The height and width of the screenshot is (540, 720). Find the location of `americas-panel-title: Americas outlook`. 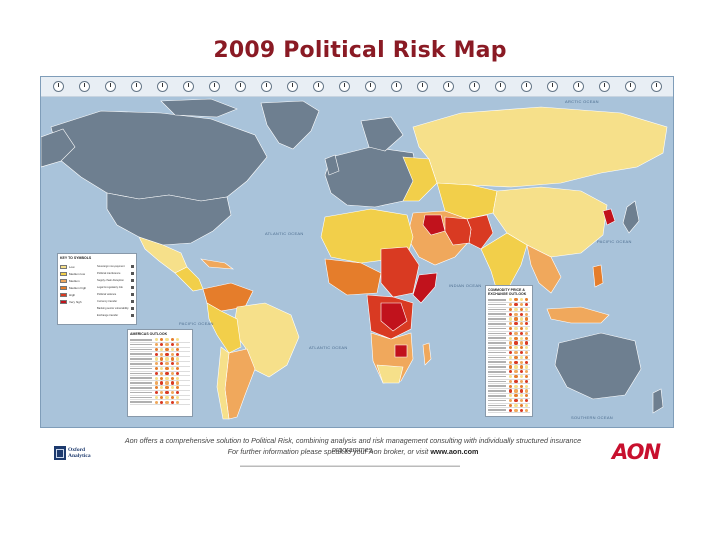

americas-panel-title: Americas outlook is located at coordinates (149, 334).